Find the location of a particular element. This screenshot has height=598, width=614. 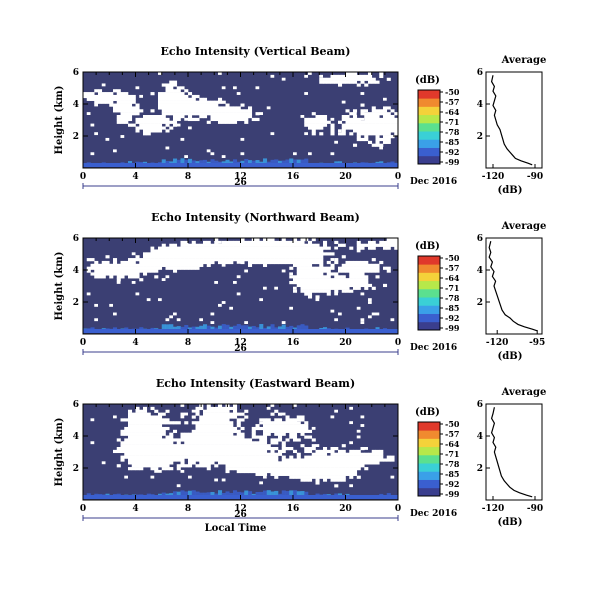

y-axis-label: Height (km) is located at coordinates (59, 120).